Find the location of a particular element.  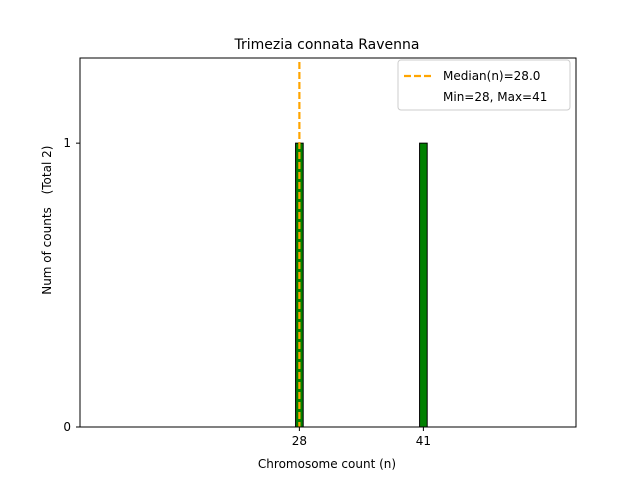

y-axis-ticks: 01 is located at coordinates (71, 285).